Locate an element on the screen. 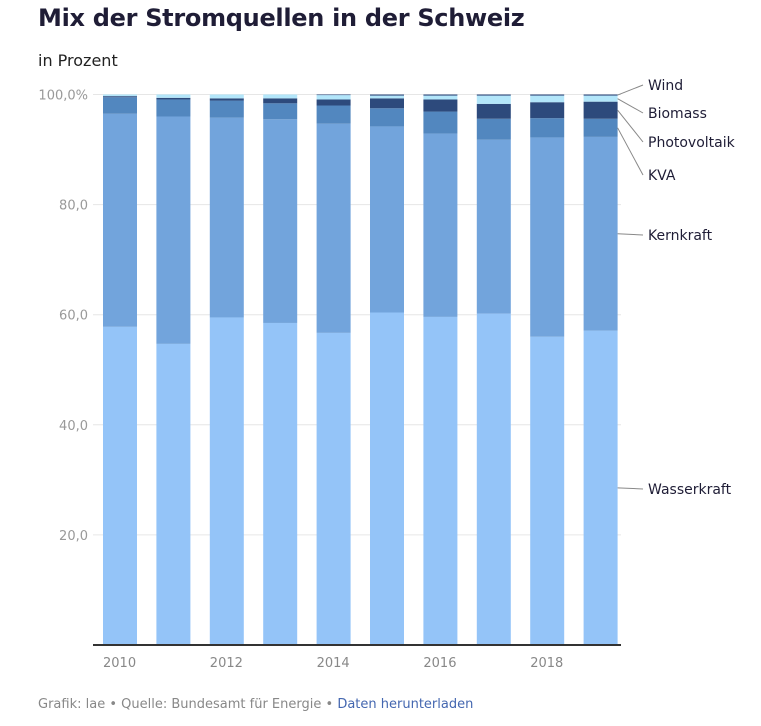 Image resolution: width=761 pixels, height=726 pixels. bar-2012 is located at coordinates (226, 370).